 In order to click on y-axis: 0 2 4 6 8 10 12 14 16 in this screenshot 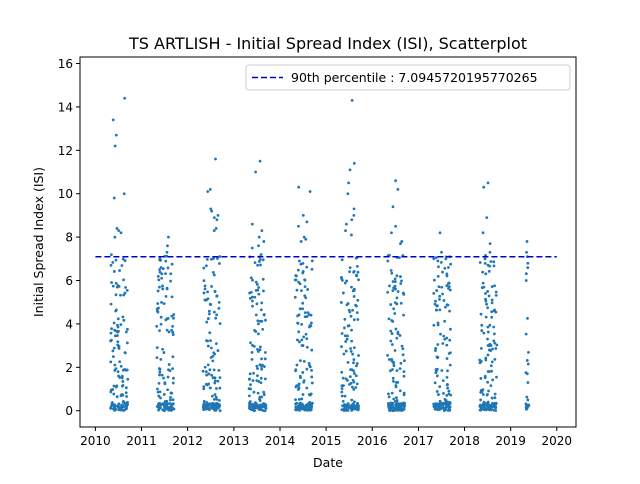, I will do `click(69, 237)`.